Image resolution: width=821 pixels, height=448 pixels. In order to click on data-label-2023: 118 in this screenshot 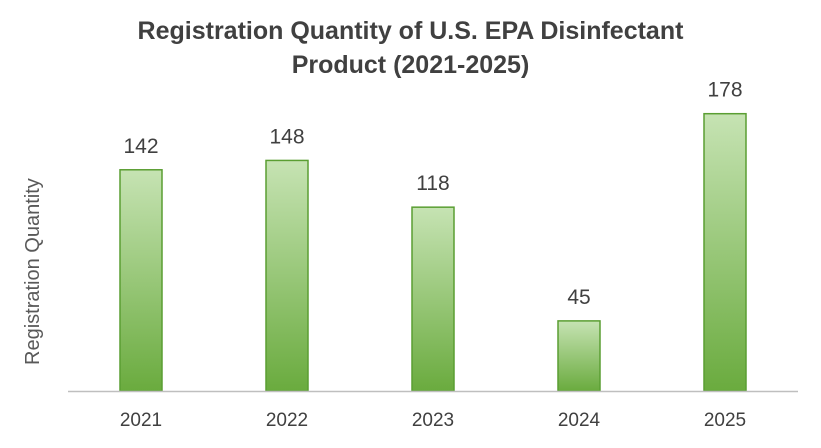, I will do `click(432, 183)`.